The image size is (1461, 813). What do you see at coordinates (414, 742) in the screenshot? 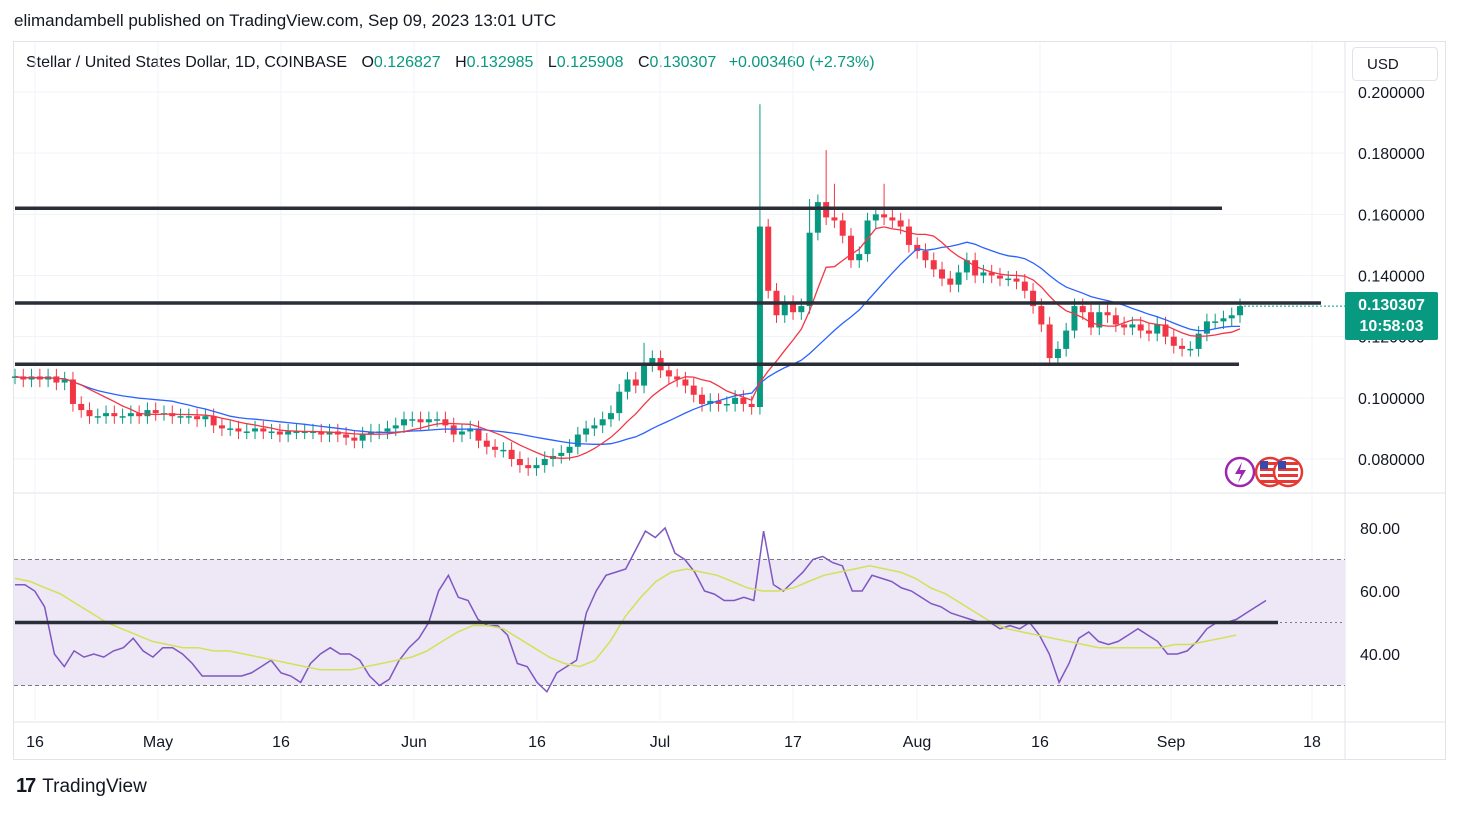
I see `time-tick-label: Jun` at bounding box center [414, 742].